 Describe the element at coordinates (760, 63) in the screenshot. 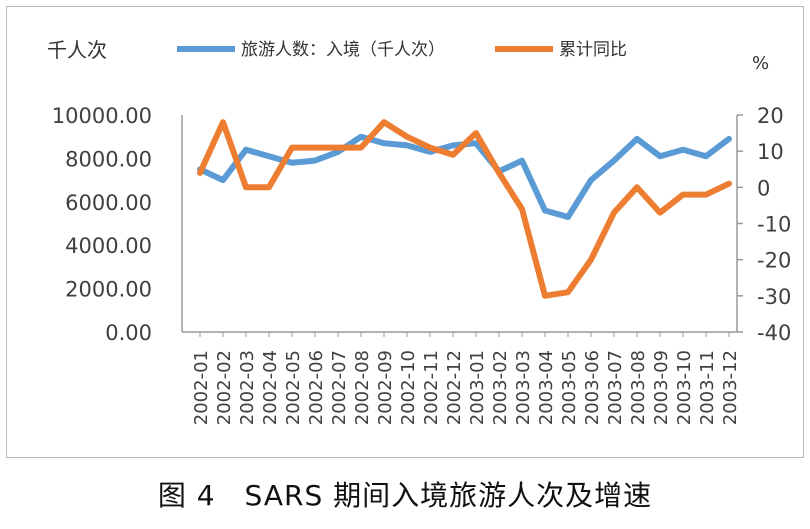

I see `right-axis-unit-label: %` at that location.